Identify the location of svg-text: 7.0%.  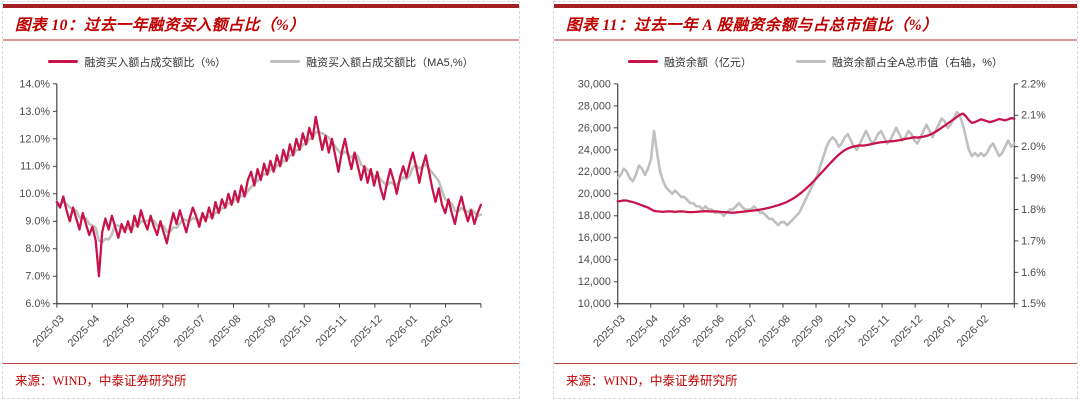
(37, 277).